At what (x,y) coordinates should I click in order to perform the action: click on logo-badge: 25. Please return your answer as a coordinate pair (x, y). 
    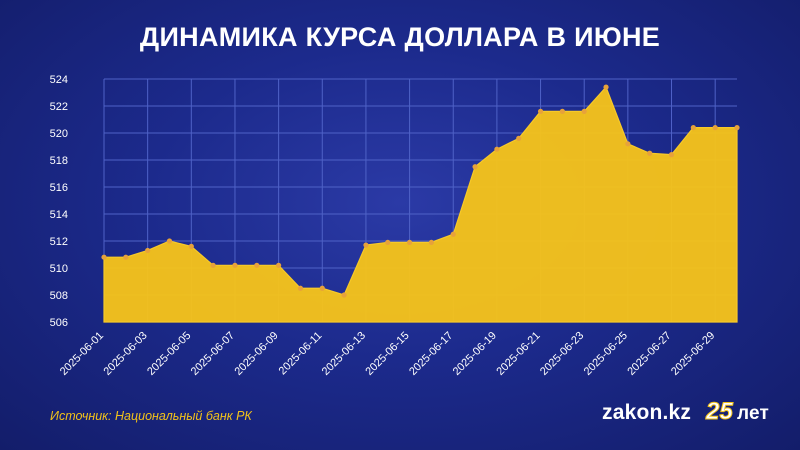
    Looking at the image, I should click on (719, 412).